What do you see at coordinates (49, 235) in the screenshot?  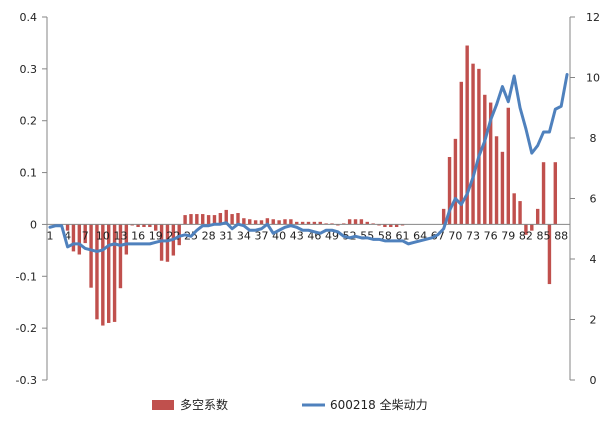 I see `x-tick-label: 1` at bounding box center [49, 235].